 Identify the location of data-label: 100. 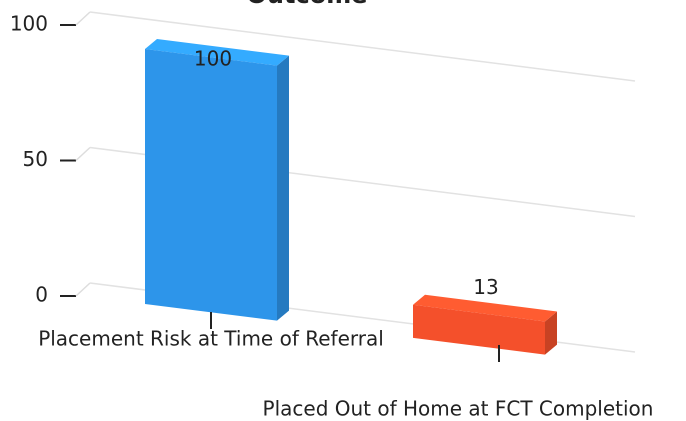
(213, 58).